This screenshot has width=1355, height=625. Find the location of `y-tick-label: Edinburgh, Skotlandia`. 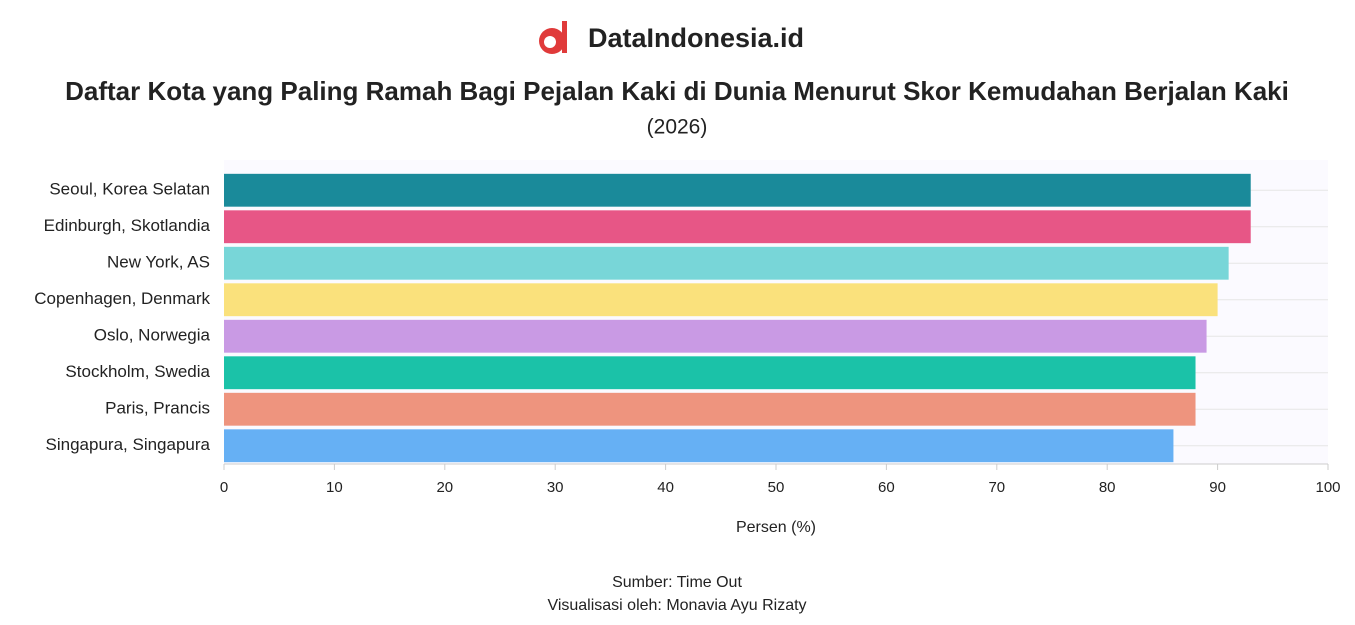

y-tick-label: Edinburgh, Skotlandia is located at coordinates (127, 225).